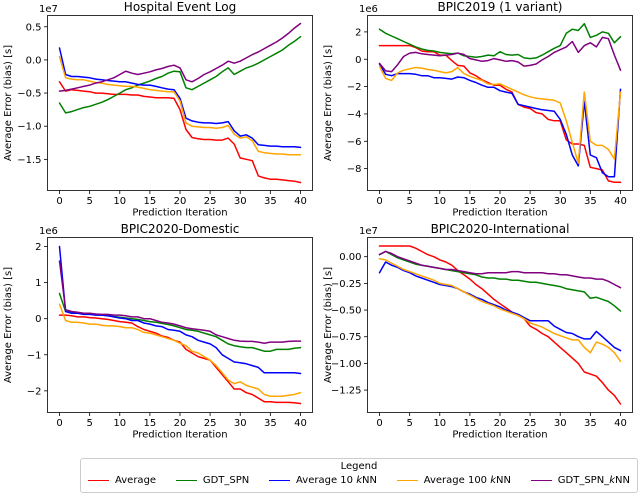  What do you see at coordinates (359, 466) in the screenshot?
I see `legend-title: Legend` at bounding box center [359, 466].